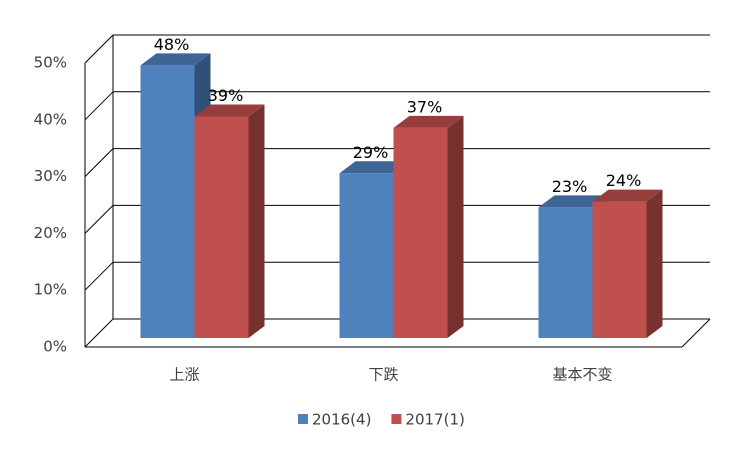  Describe the element at coordinates (50, 290) in the screenshot. I see `y-tick-label: 10%` at that location.